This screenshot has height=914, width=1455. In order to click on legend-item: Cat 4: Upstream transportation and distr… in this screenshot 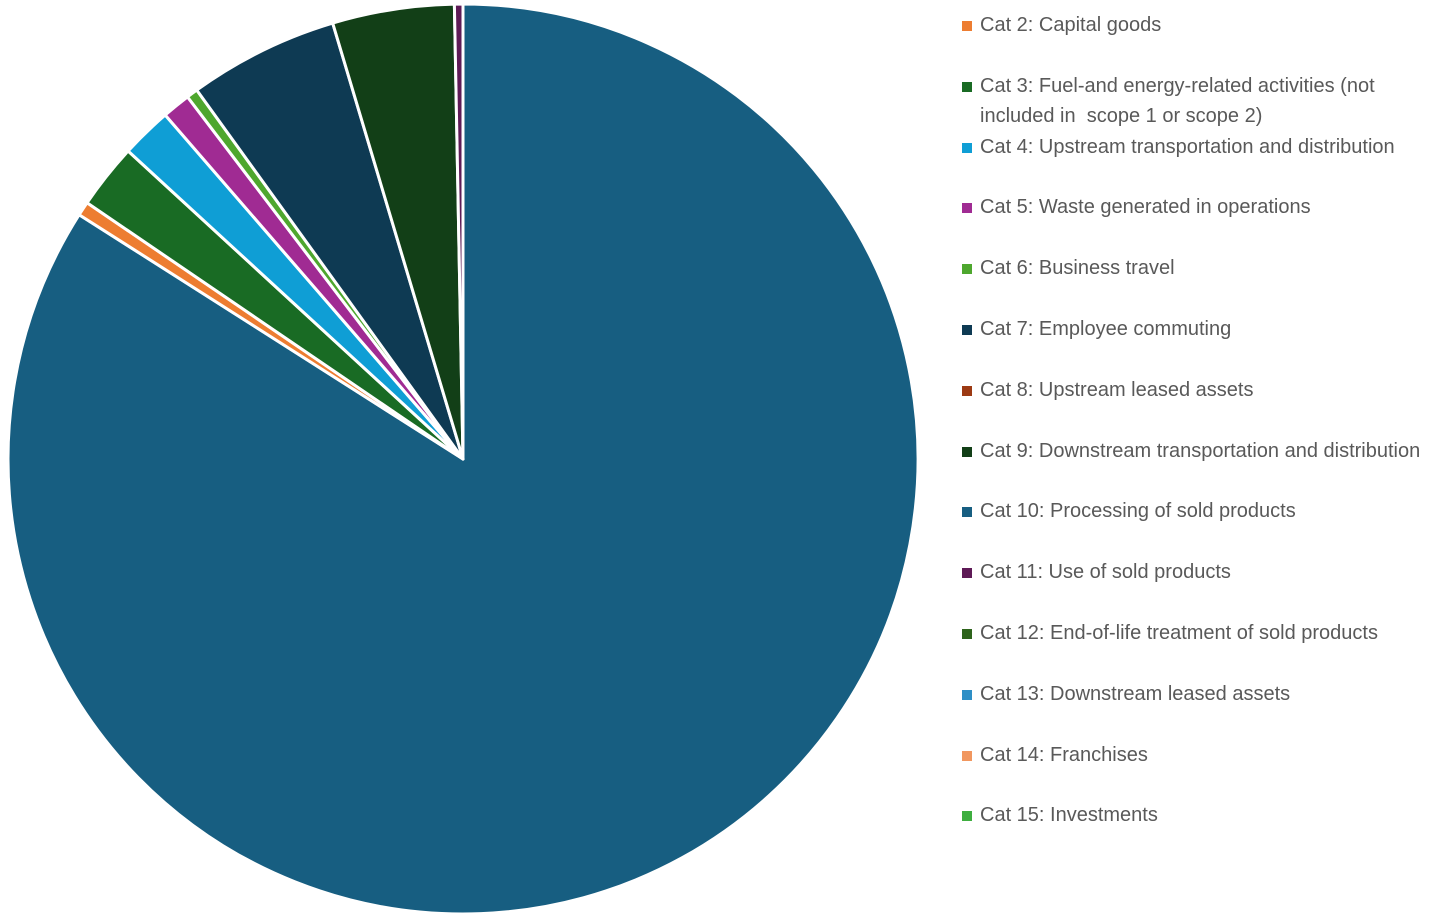, I will do `click(1207, 162)`.